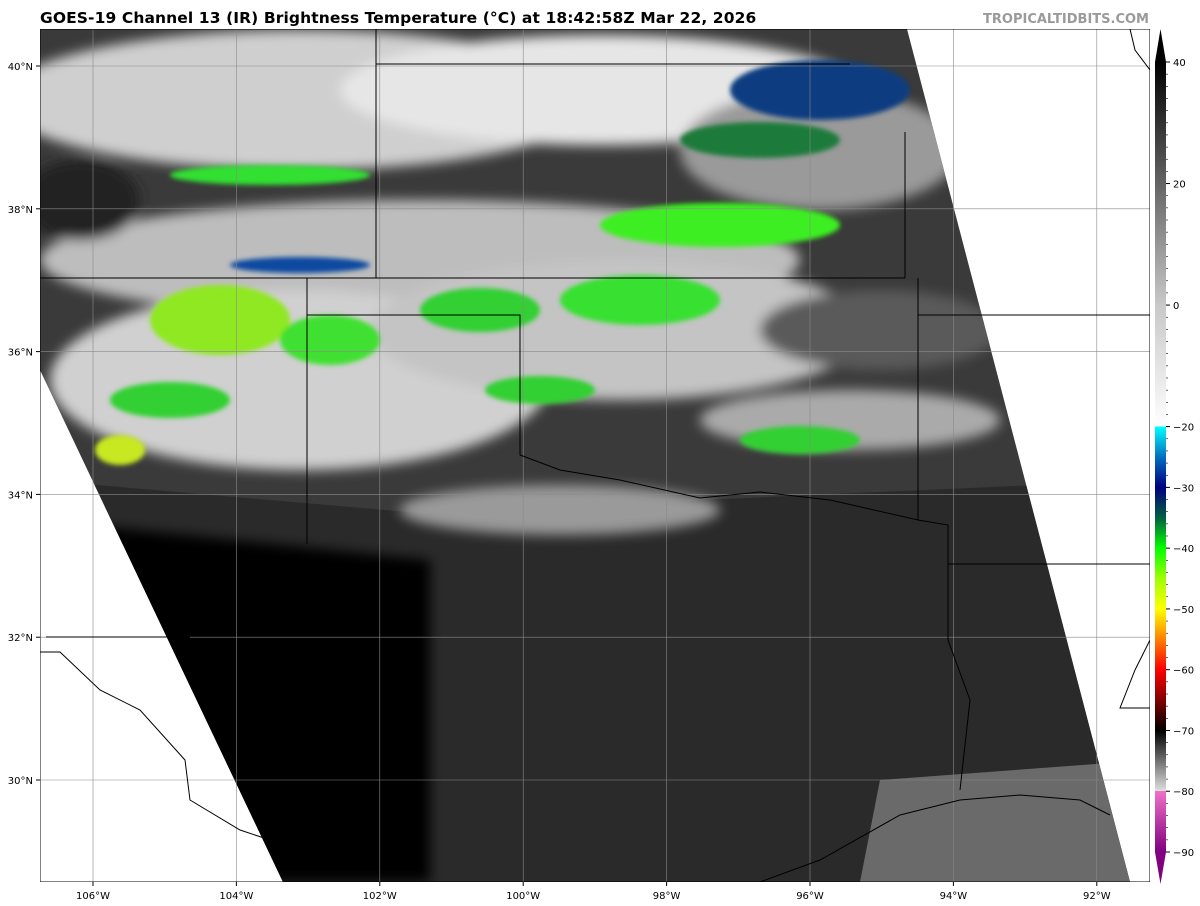  What do you see at coordinates (20, 210) in the screenshot?
I see `lat-label: 38°N` at bounding box center [20, 210].